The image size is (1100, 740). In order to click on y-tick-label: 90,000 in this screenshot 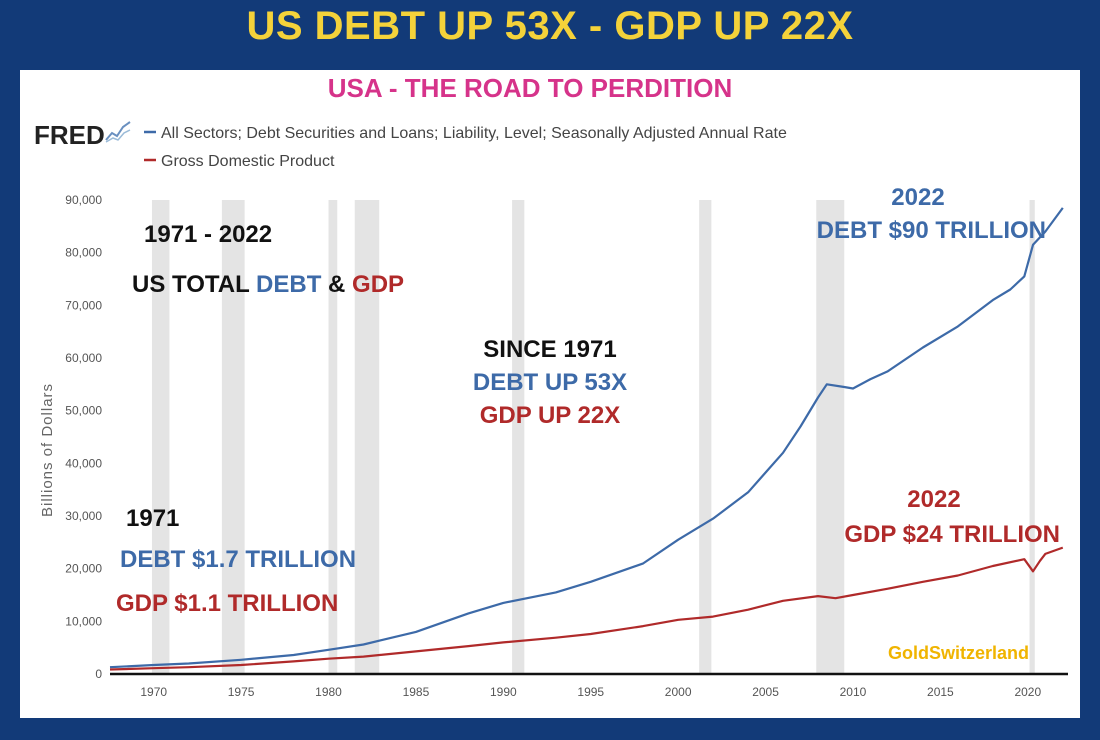, I will do `click(83, 200)`.